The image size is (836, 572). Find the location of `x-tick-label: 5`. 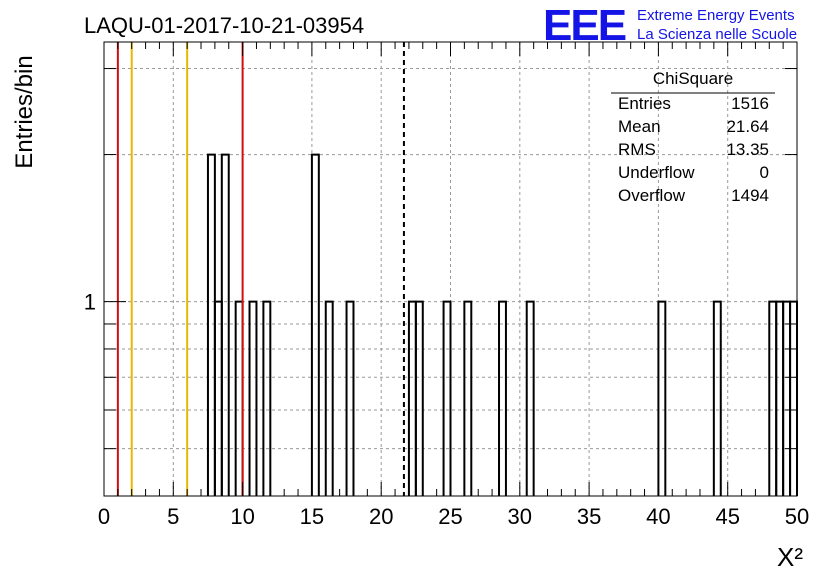

x-tick-label: 5 is located at coordinates (173, 516).